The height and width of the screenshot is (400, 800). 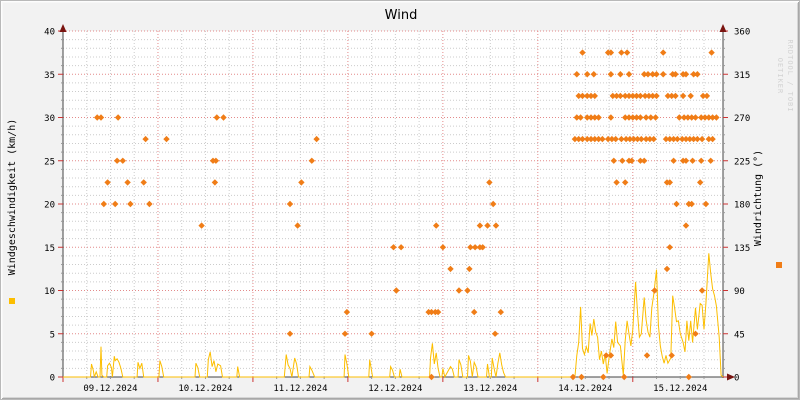 I want to click on svg-text: 14.12.2024, so click(x=585, y=389).